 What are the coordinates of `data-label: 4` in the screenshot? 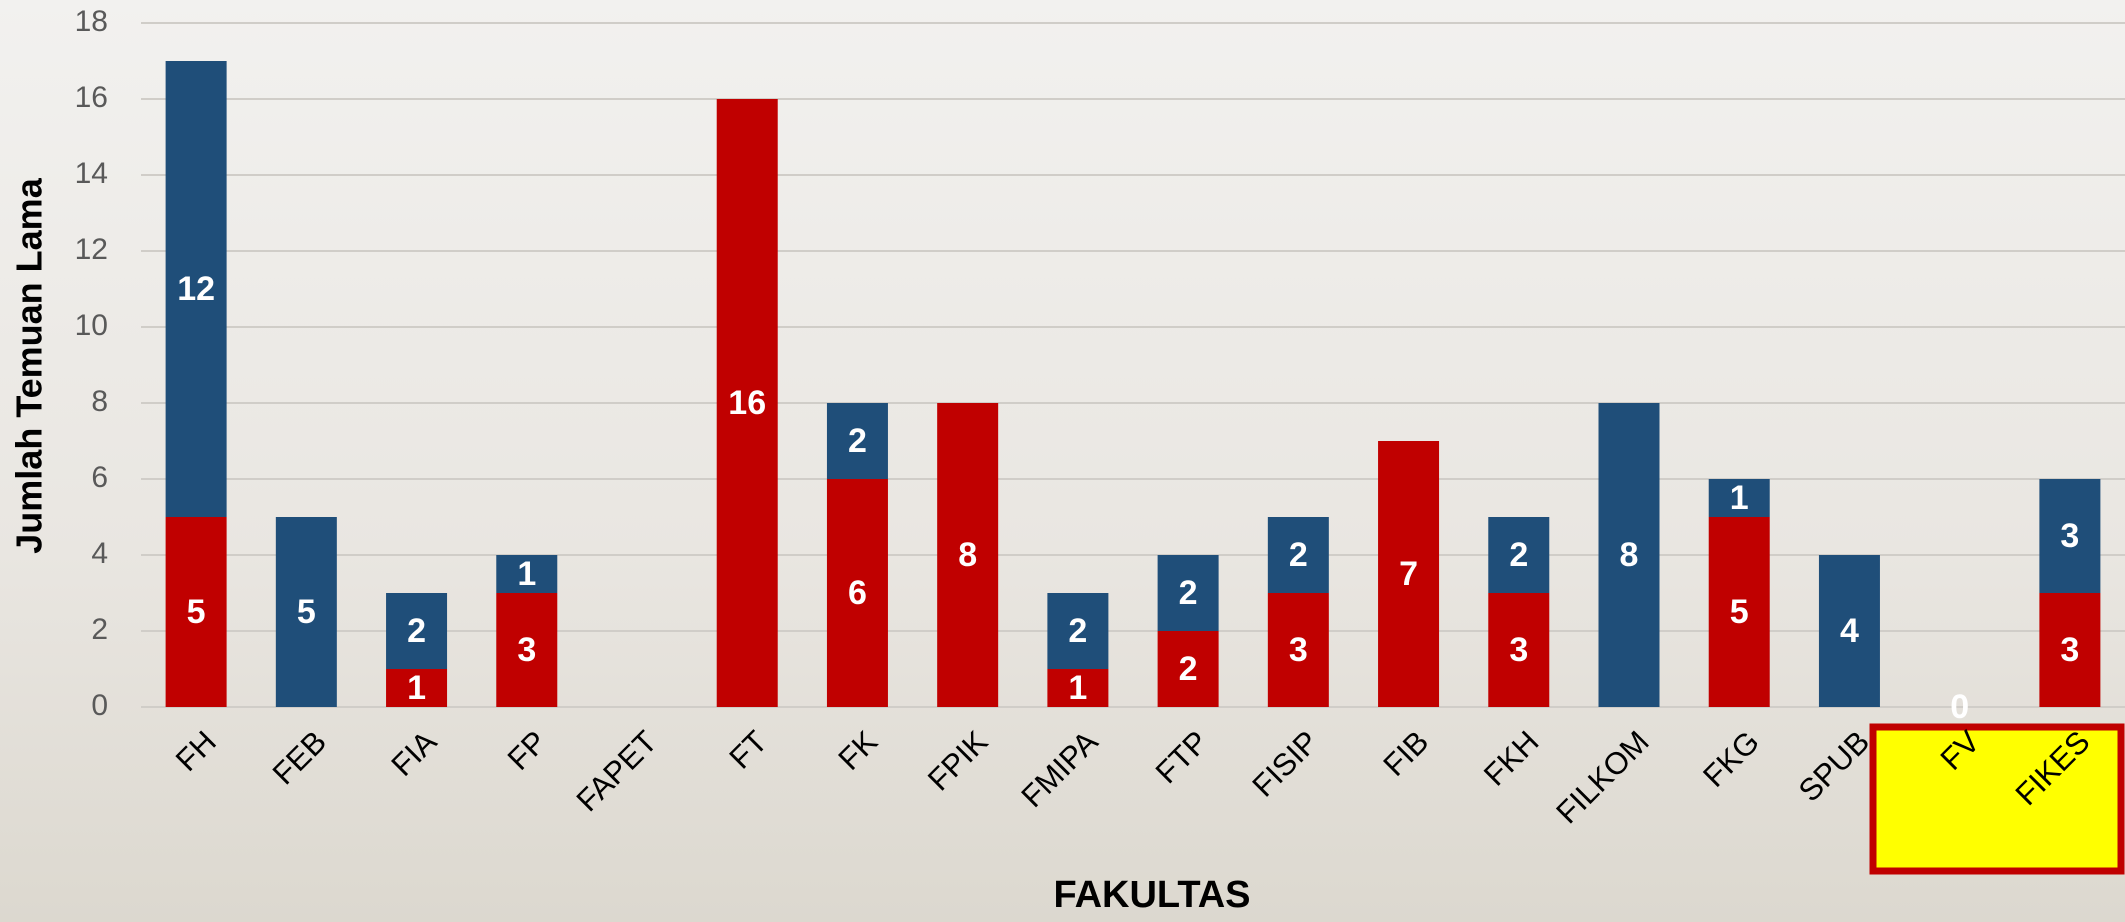 It's located at (1849, 631).